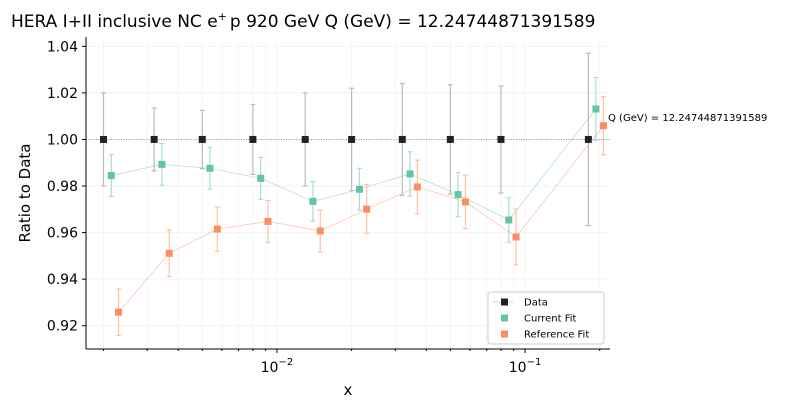  Describe the element at coordinates (62, 187) in the screenshot. I see `y-tick-label: 0.98` at that location.